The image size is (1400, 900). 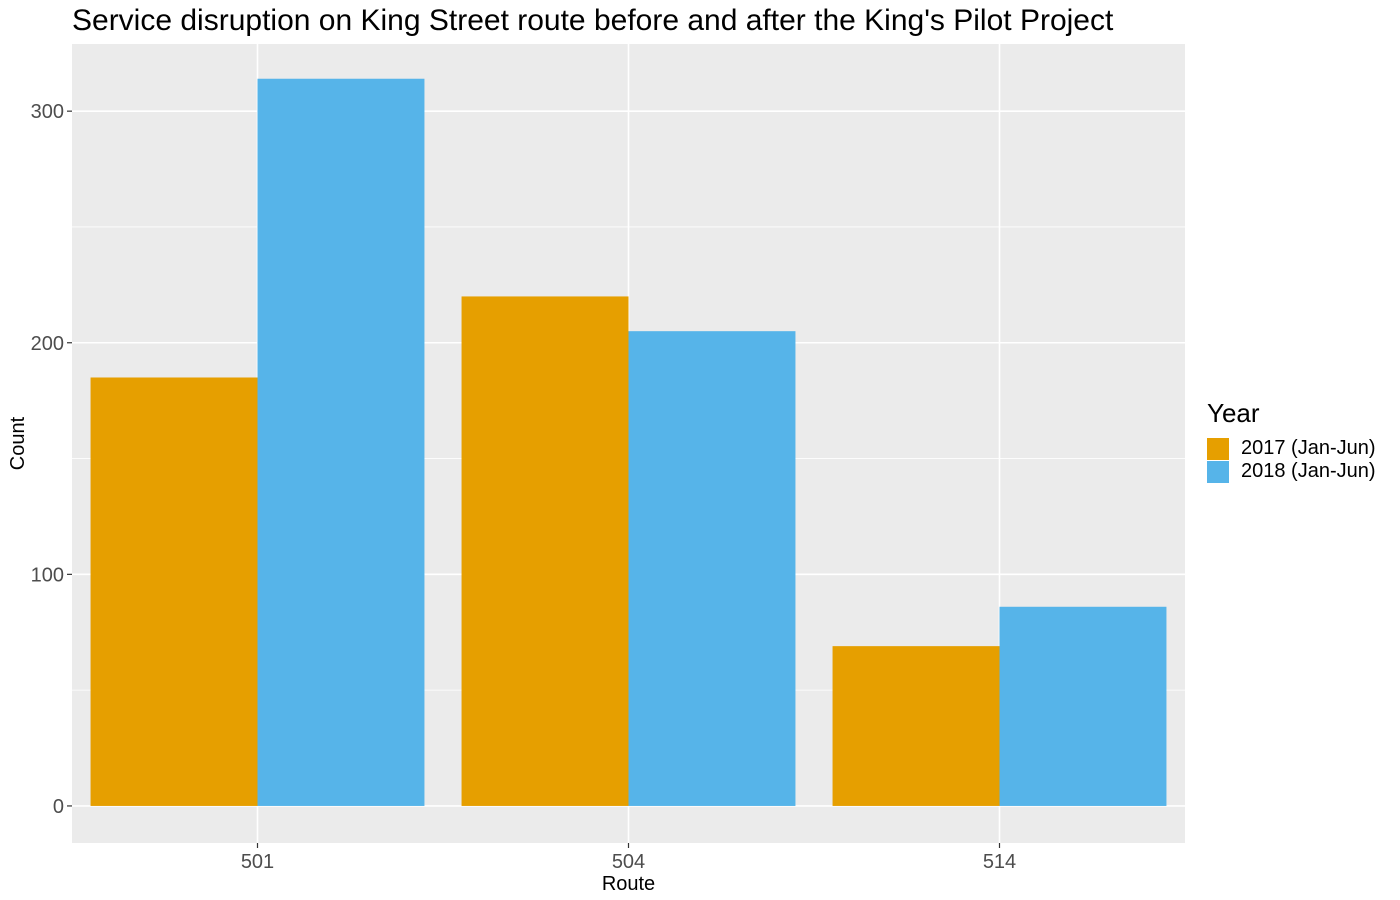 I want to click on x-tick-label: 514, so click(x=999, y=862).